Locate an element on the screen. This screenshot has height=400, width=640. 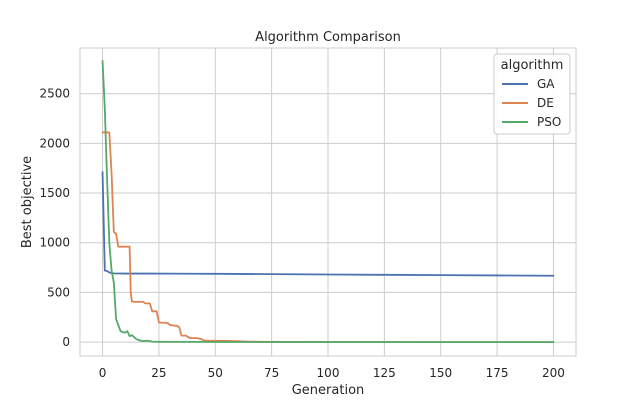
x-tick-label: 25 is located at coordinates (158, 373).